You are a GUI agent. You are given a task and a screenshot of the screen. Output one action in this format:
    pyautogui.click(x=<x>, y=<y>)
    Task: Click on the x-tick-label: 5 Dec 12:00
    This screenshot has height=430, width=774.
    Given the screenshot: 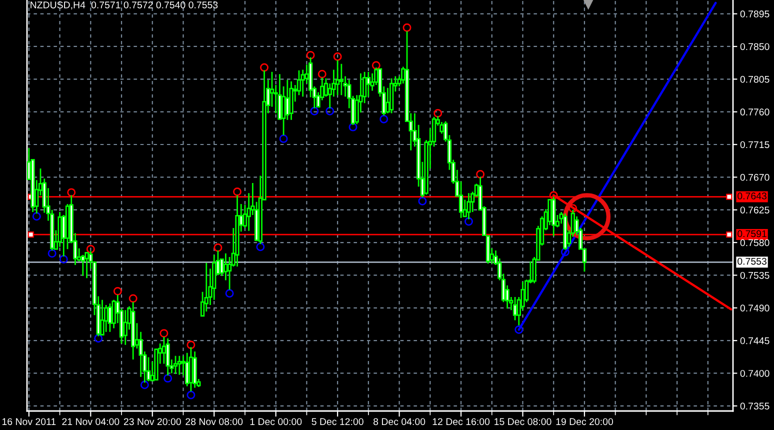 What is the action you would take?
    pyautogui.click(x=338, y=422)
    